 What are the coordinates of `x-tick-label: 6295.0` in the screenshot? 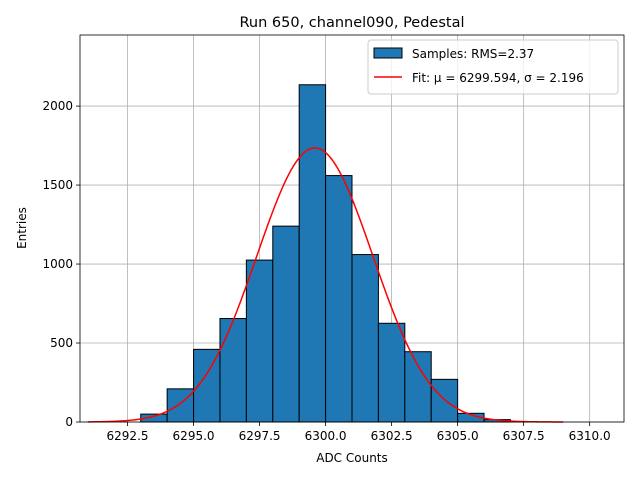 It's located at (194, 436).